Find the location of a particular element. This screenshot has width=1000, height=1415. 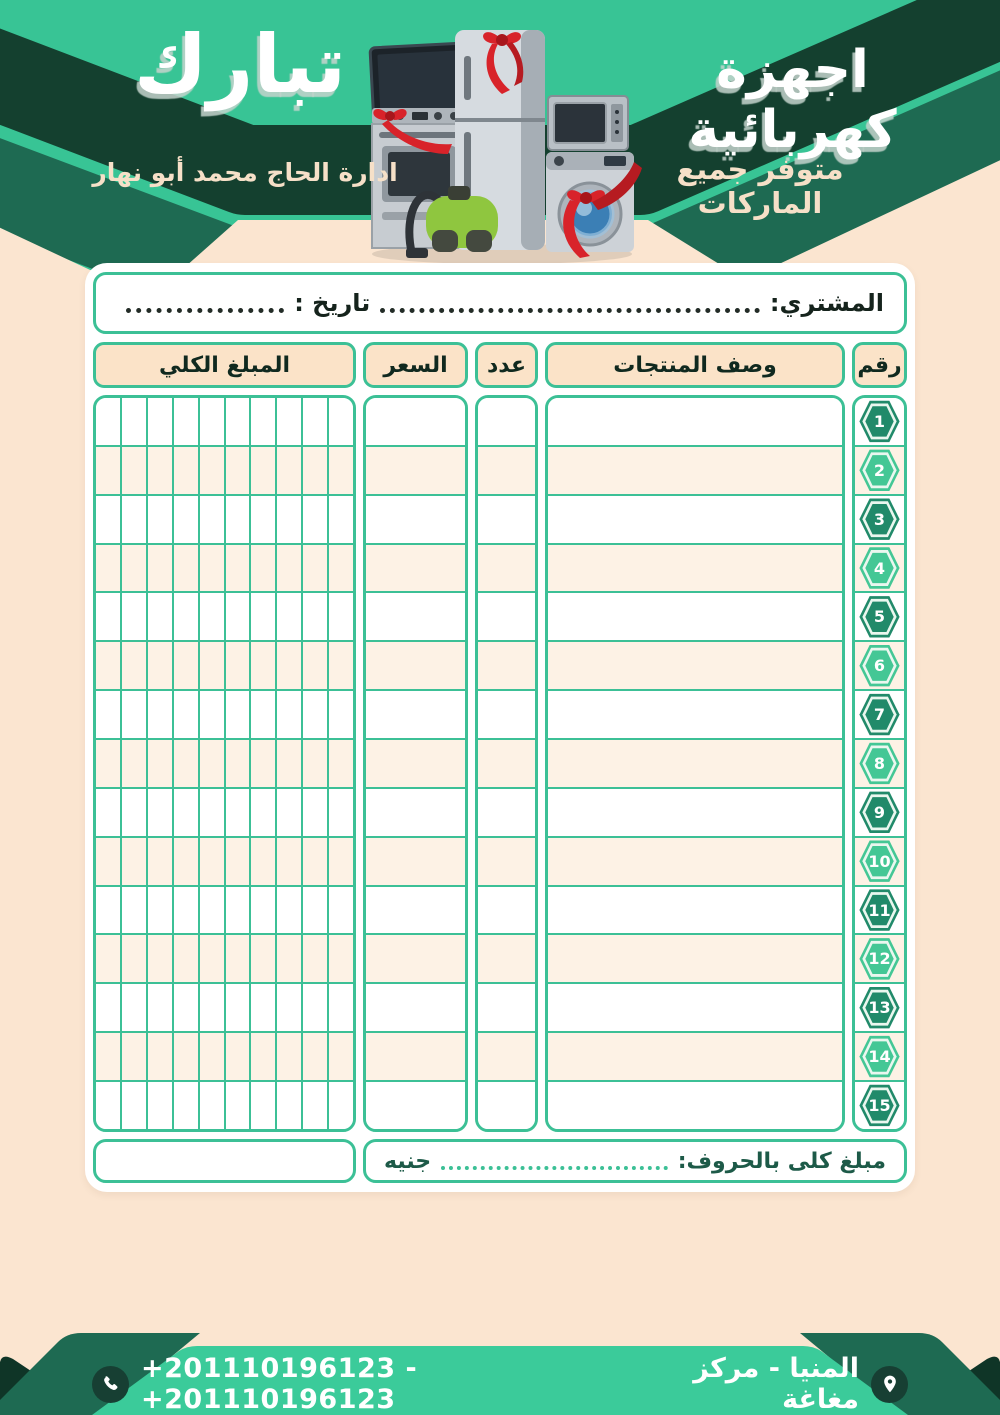

amount-in-words-field is located at coordinates (554, 1161).